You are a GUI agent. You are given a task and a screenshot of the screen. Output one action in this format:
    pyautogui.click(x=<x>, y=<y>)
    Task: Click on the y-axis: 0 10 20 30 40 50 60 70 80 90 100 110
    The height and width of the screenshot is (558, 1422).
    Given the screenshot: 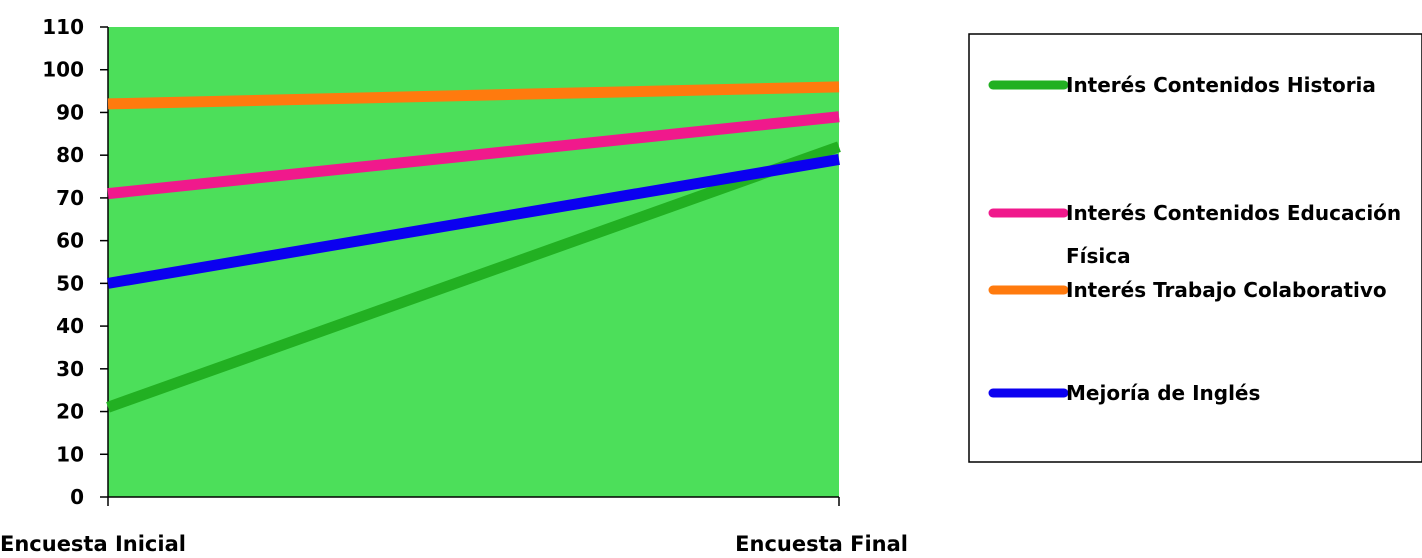 What is the action you would take?
    pyautogui.click(x=75, y=262)
    